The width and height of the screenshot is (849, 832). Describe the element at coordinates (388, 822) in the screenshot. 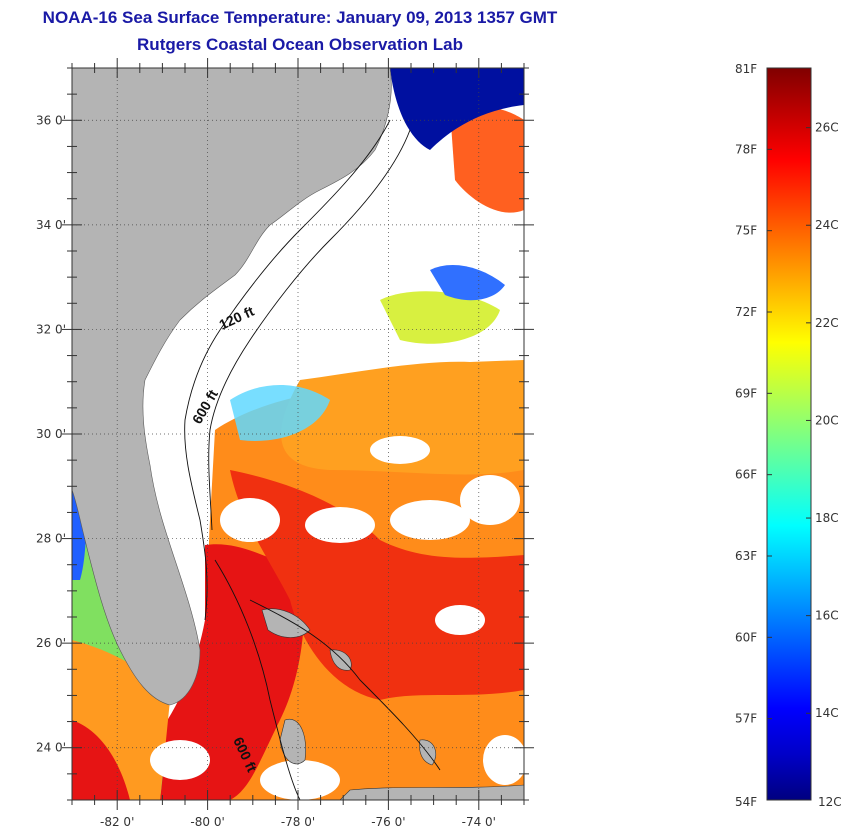

I see `lon-label: -76 0'` at that location.